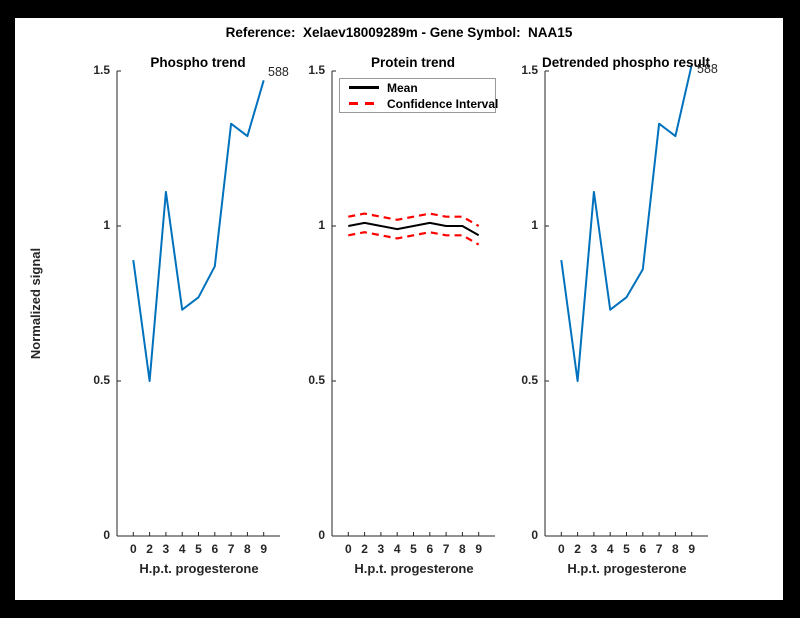 The height and width of the screenshot is (618, 800). What do you see at coordinates (413, 62) in the screenshot?
I see `subplot-title-protein-trend: Protein trend` at bounding box center [413, 62].